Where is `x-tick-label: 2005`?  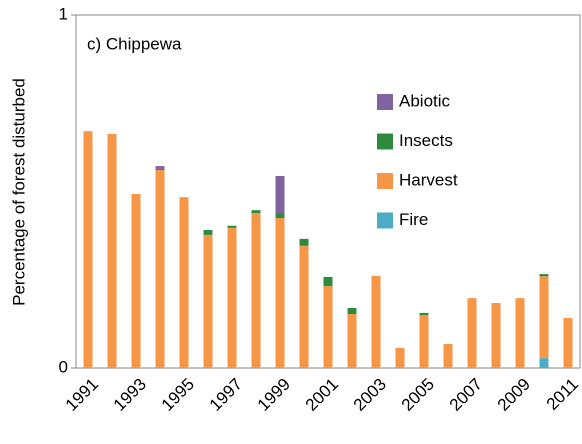 x-tick-label: 2005 is located at coordinates (418, 395).